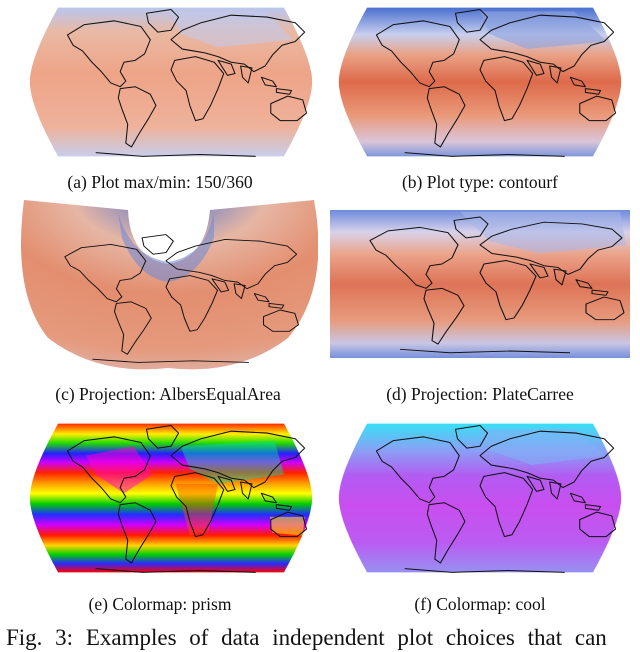 The height and width of the screenshot is (652, 640). What do you see at coordinates (479, 182) in the screenshot?
I see `caption-b: (b) Plot type: contourf` at bounding box center [479, 182].